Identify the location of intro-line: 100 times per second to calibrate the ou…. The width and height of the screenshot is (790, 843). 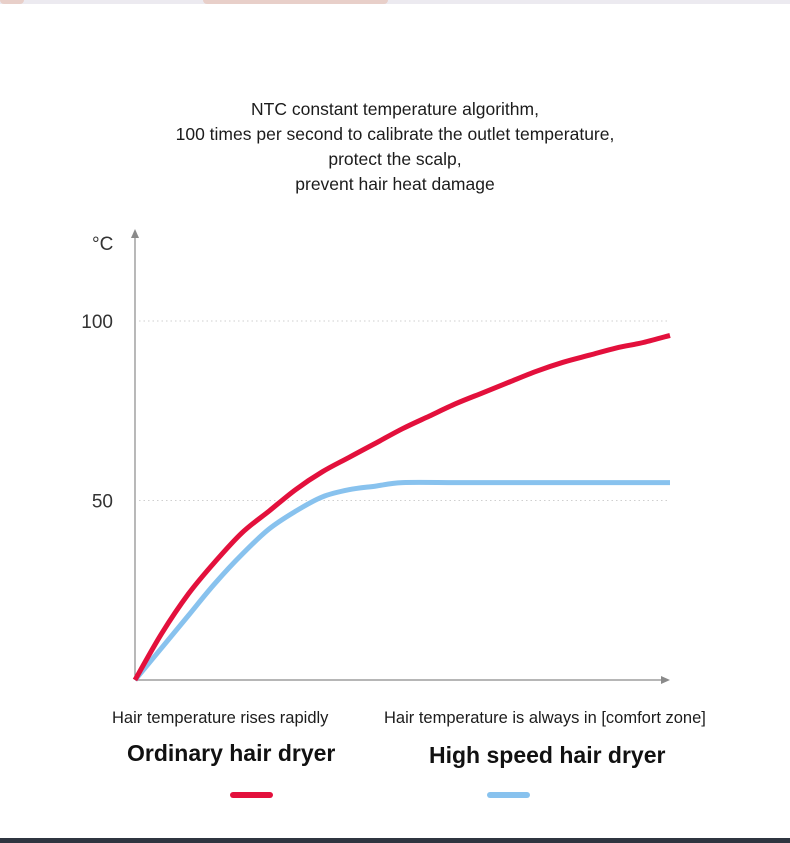
(395, 134).